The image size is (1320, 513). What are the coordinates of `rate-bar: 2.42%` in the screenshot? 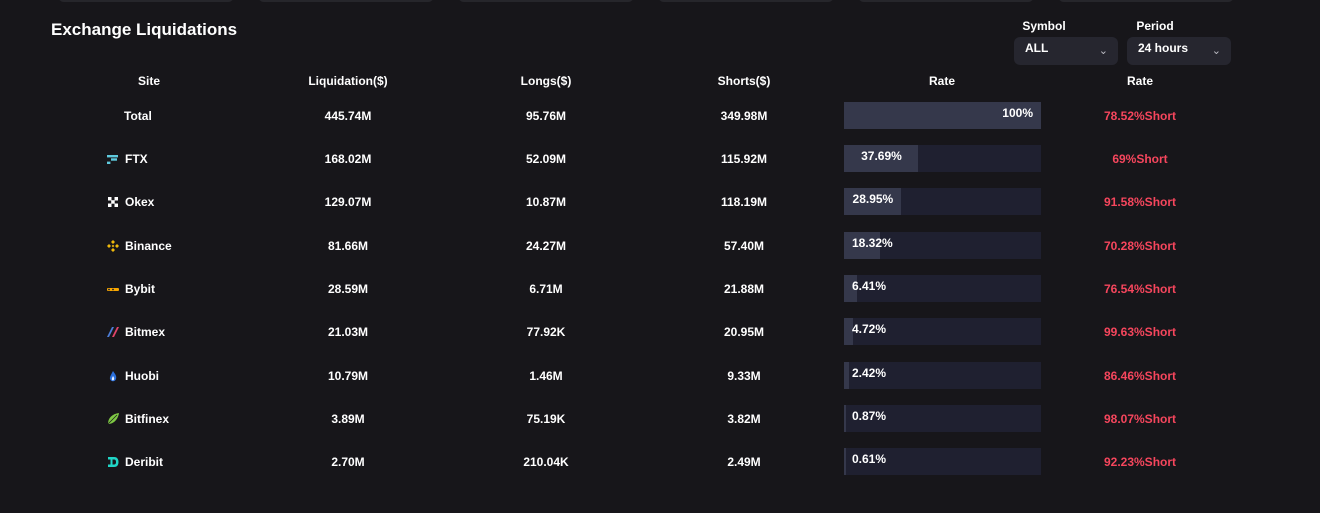 It's located at (942, 375).